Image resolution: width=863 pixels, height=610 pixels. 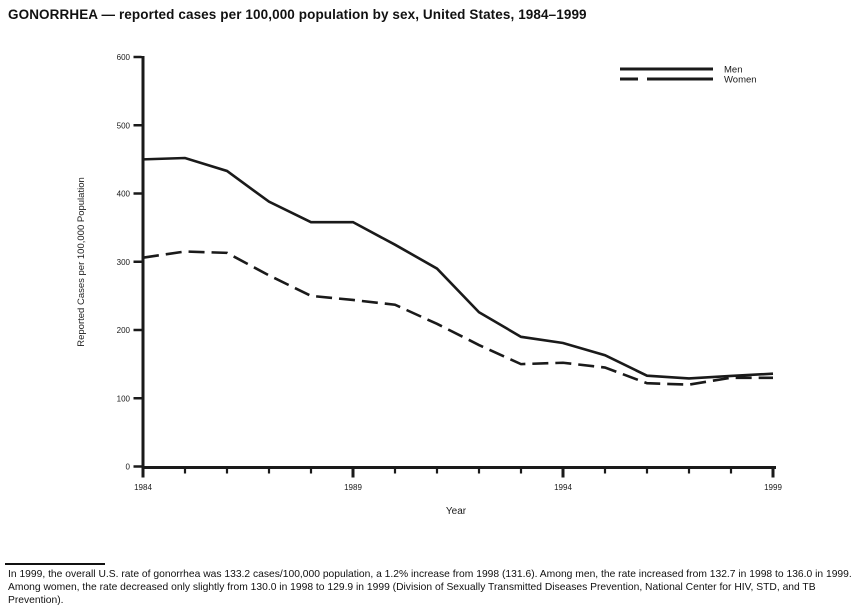 What do you see at coordinates (143, 487) in the screenshot?
I see `x-tick-label: 1984` at bounding box center [143, 487].